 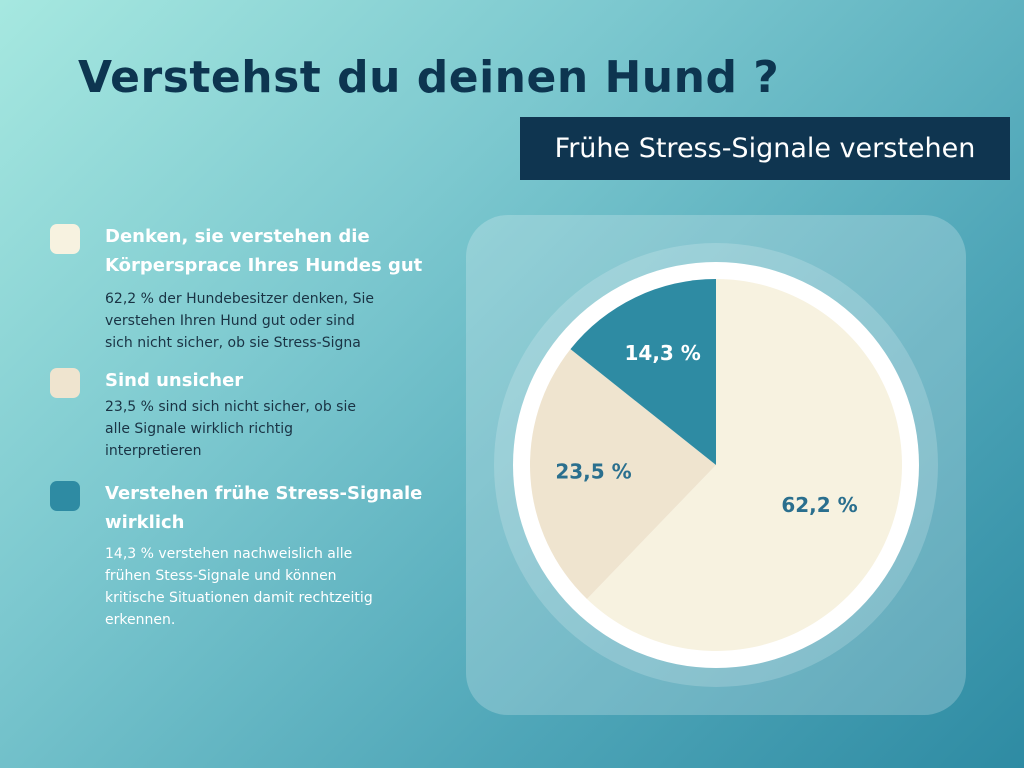 What do you see at coordinates (174, 380) in the screenshot?
I see `legend-title: Sind unsicher` at bounding box center [174, 380].